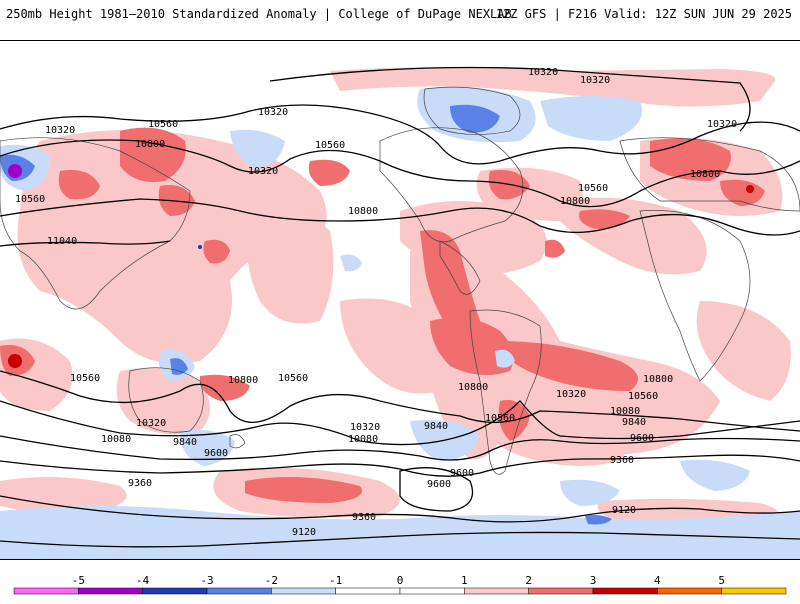 The height and width of the screenshot is (604, 800). What do you see at coordinates (206, 580) in the screenshot?
I see `colorbar-tick-label: -3` at bounding box center [206, 580].